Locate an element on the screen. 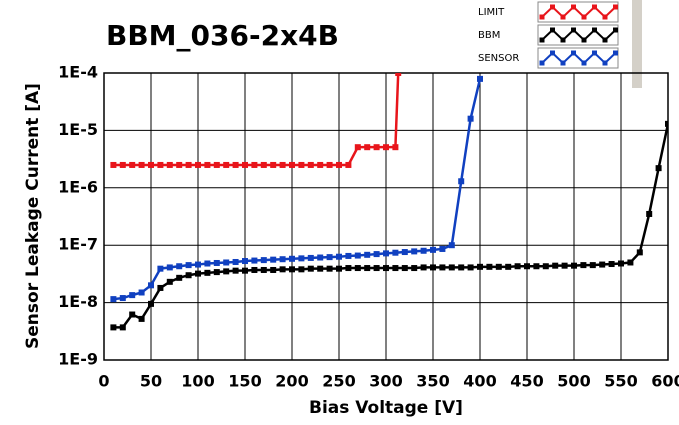  x-tick-label: 200 is located at coordinates (291, 381).